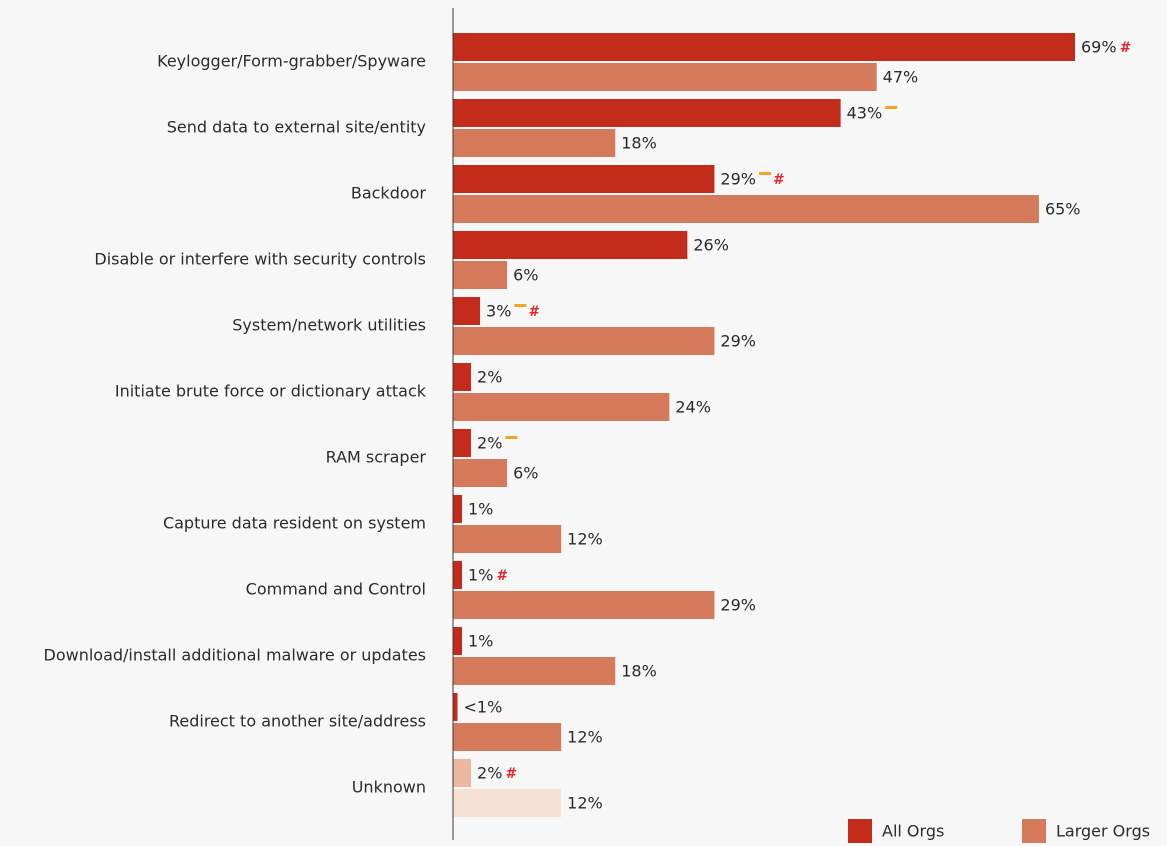  Describe the element at coordinates (389, 193) in the screenshot. I see `category-label: Backdoor` at that location.